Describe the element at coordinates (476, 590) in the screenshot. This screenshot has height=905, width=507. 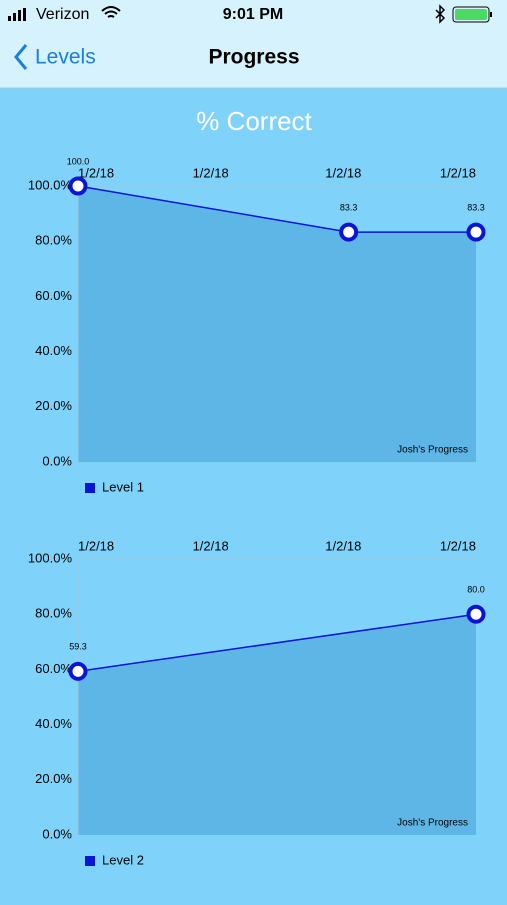
I see `value-label: 80.0` at that location.